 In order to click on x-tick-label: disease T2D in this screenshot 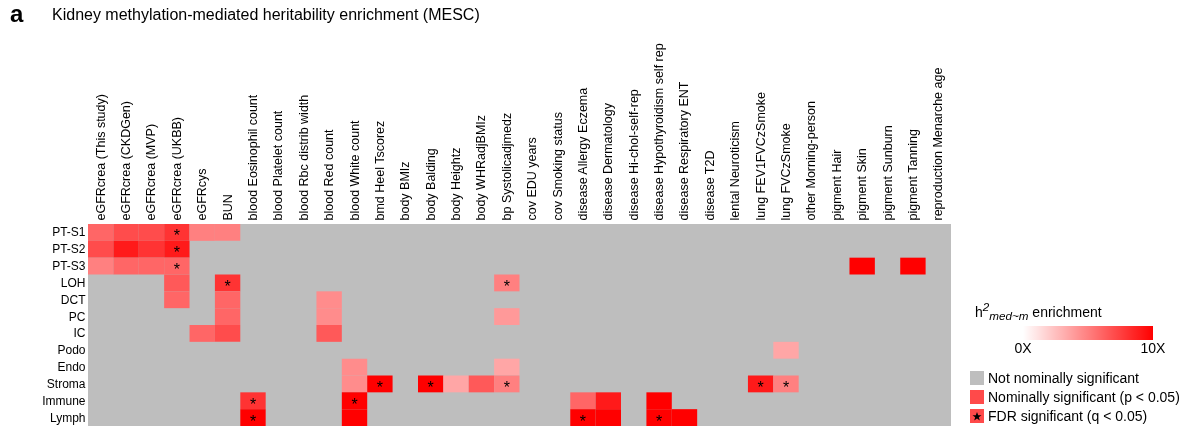, I will do `click(709, 185)`.